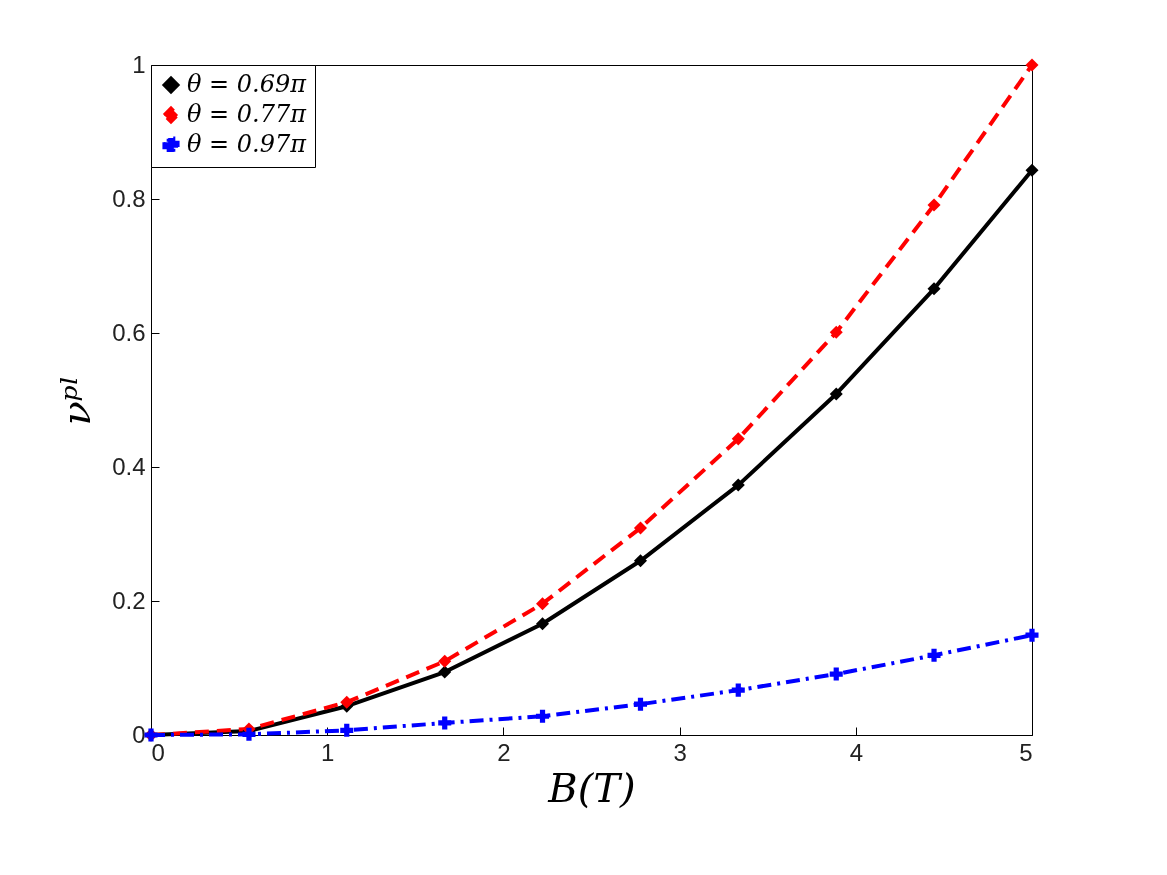  What do you see at coordinates (247, 114) in the screenshot?
I see `legend-label: θ = 0.77π` at bounding box center [247, 114].